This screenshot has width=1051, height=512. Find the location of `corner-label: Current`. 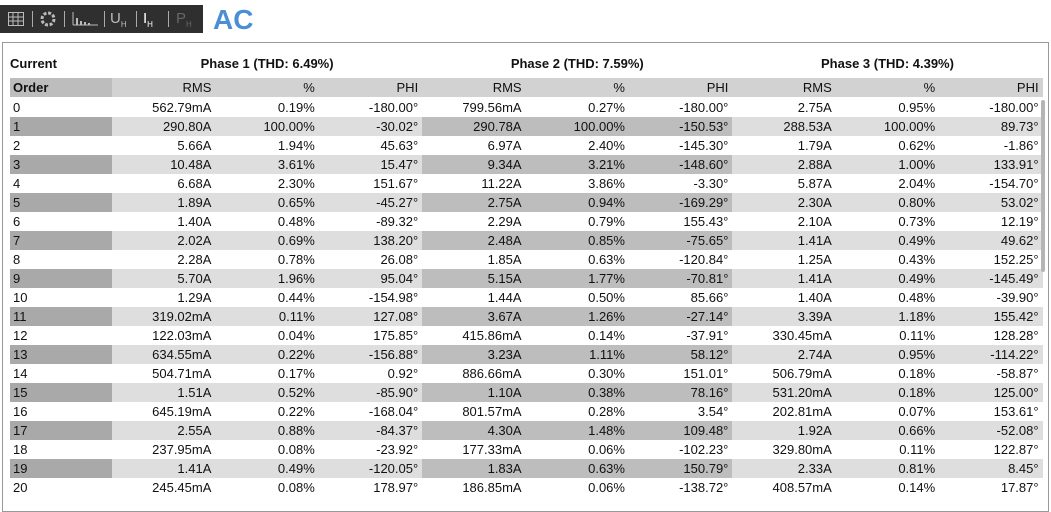

corner-label: Current is located at coordinates (33, 63).